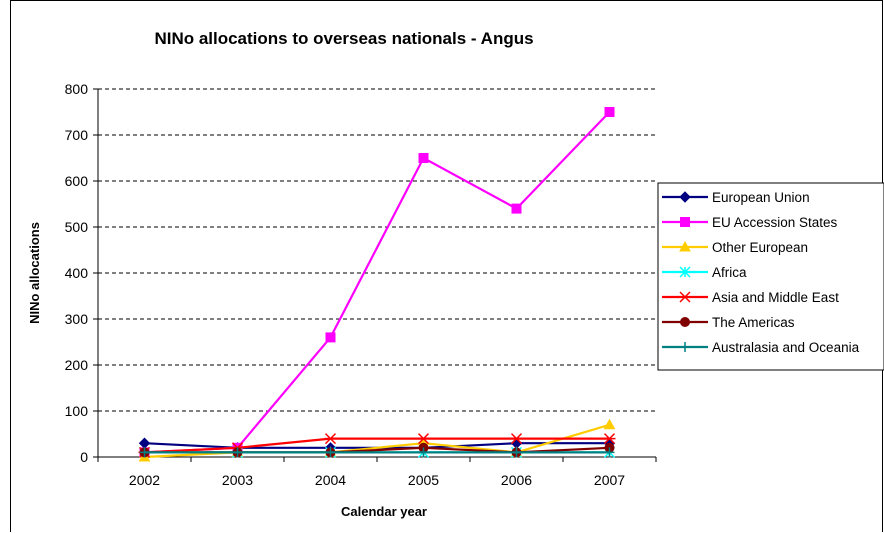 The width and height of the screenshot is (884, 533). What do you see at coordinates (77, 411) in the screenshot?
I see `y-tick-label-100: 100` at bounding box center [77, 411].